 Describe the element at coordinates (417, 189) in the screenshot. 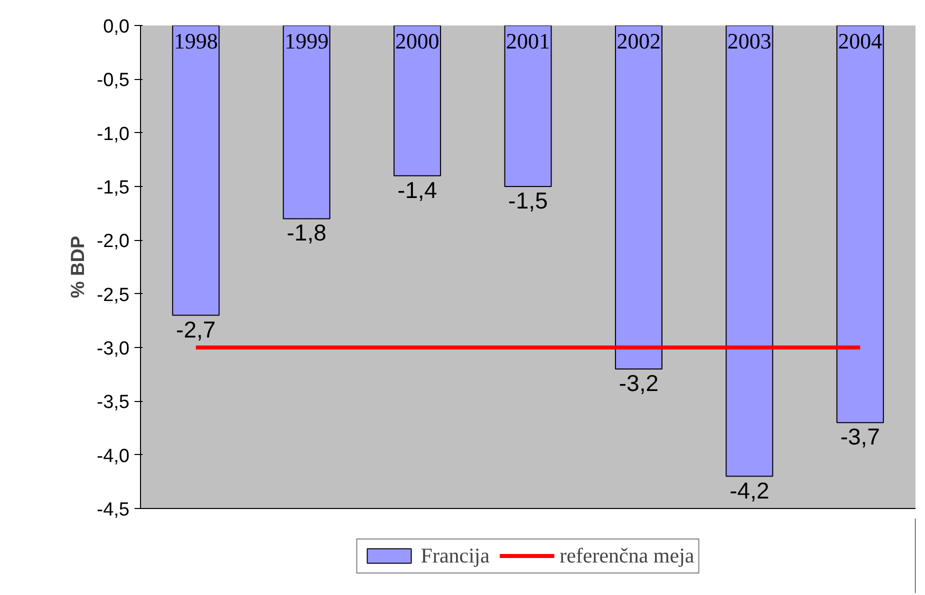

I see `data-label: -1,4` at that location.